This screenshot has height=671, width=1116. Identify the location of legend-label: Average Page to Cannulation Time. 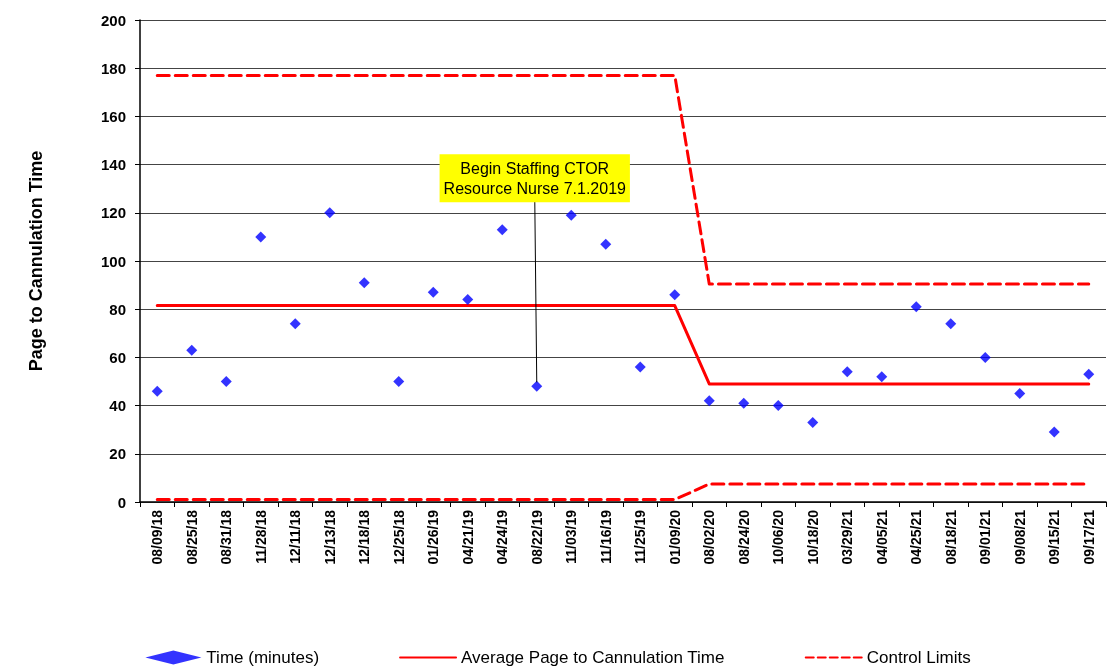
(593, 657).